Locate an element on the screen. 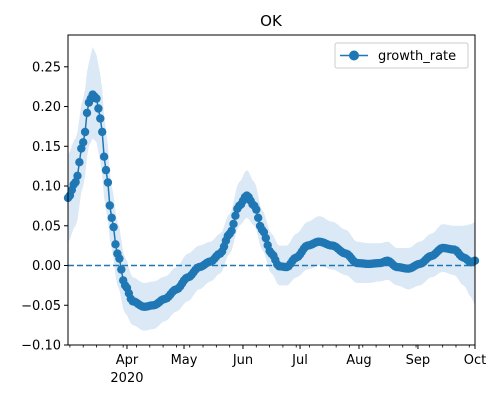  y-tick-label: 0.20 is located at coordinates (46, 107).